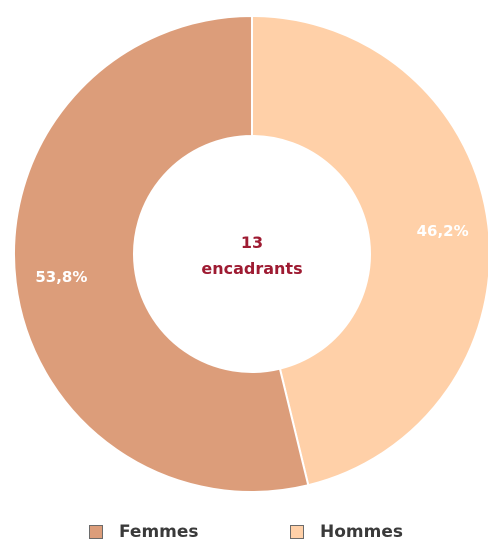  I want to click on center-caption: encadrants, so click(251, 268).